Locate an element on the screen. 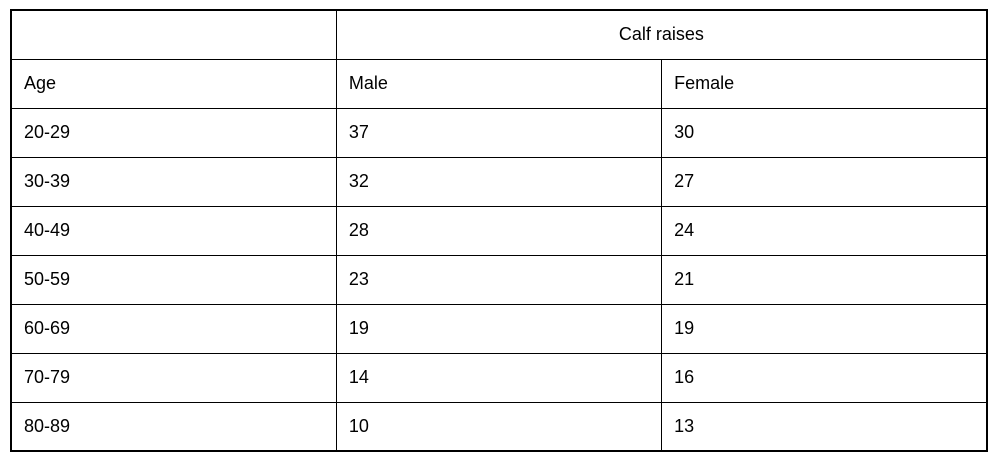 The height and width of the screenshot is (472, 1000). male-value-cell: 19 is located at coordinates (499, 328).